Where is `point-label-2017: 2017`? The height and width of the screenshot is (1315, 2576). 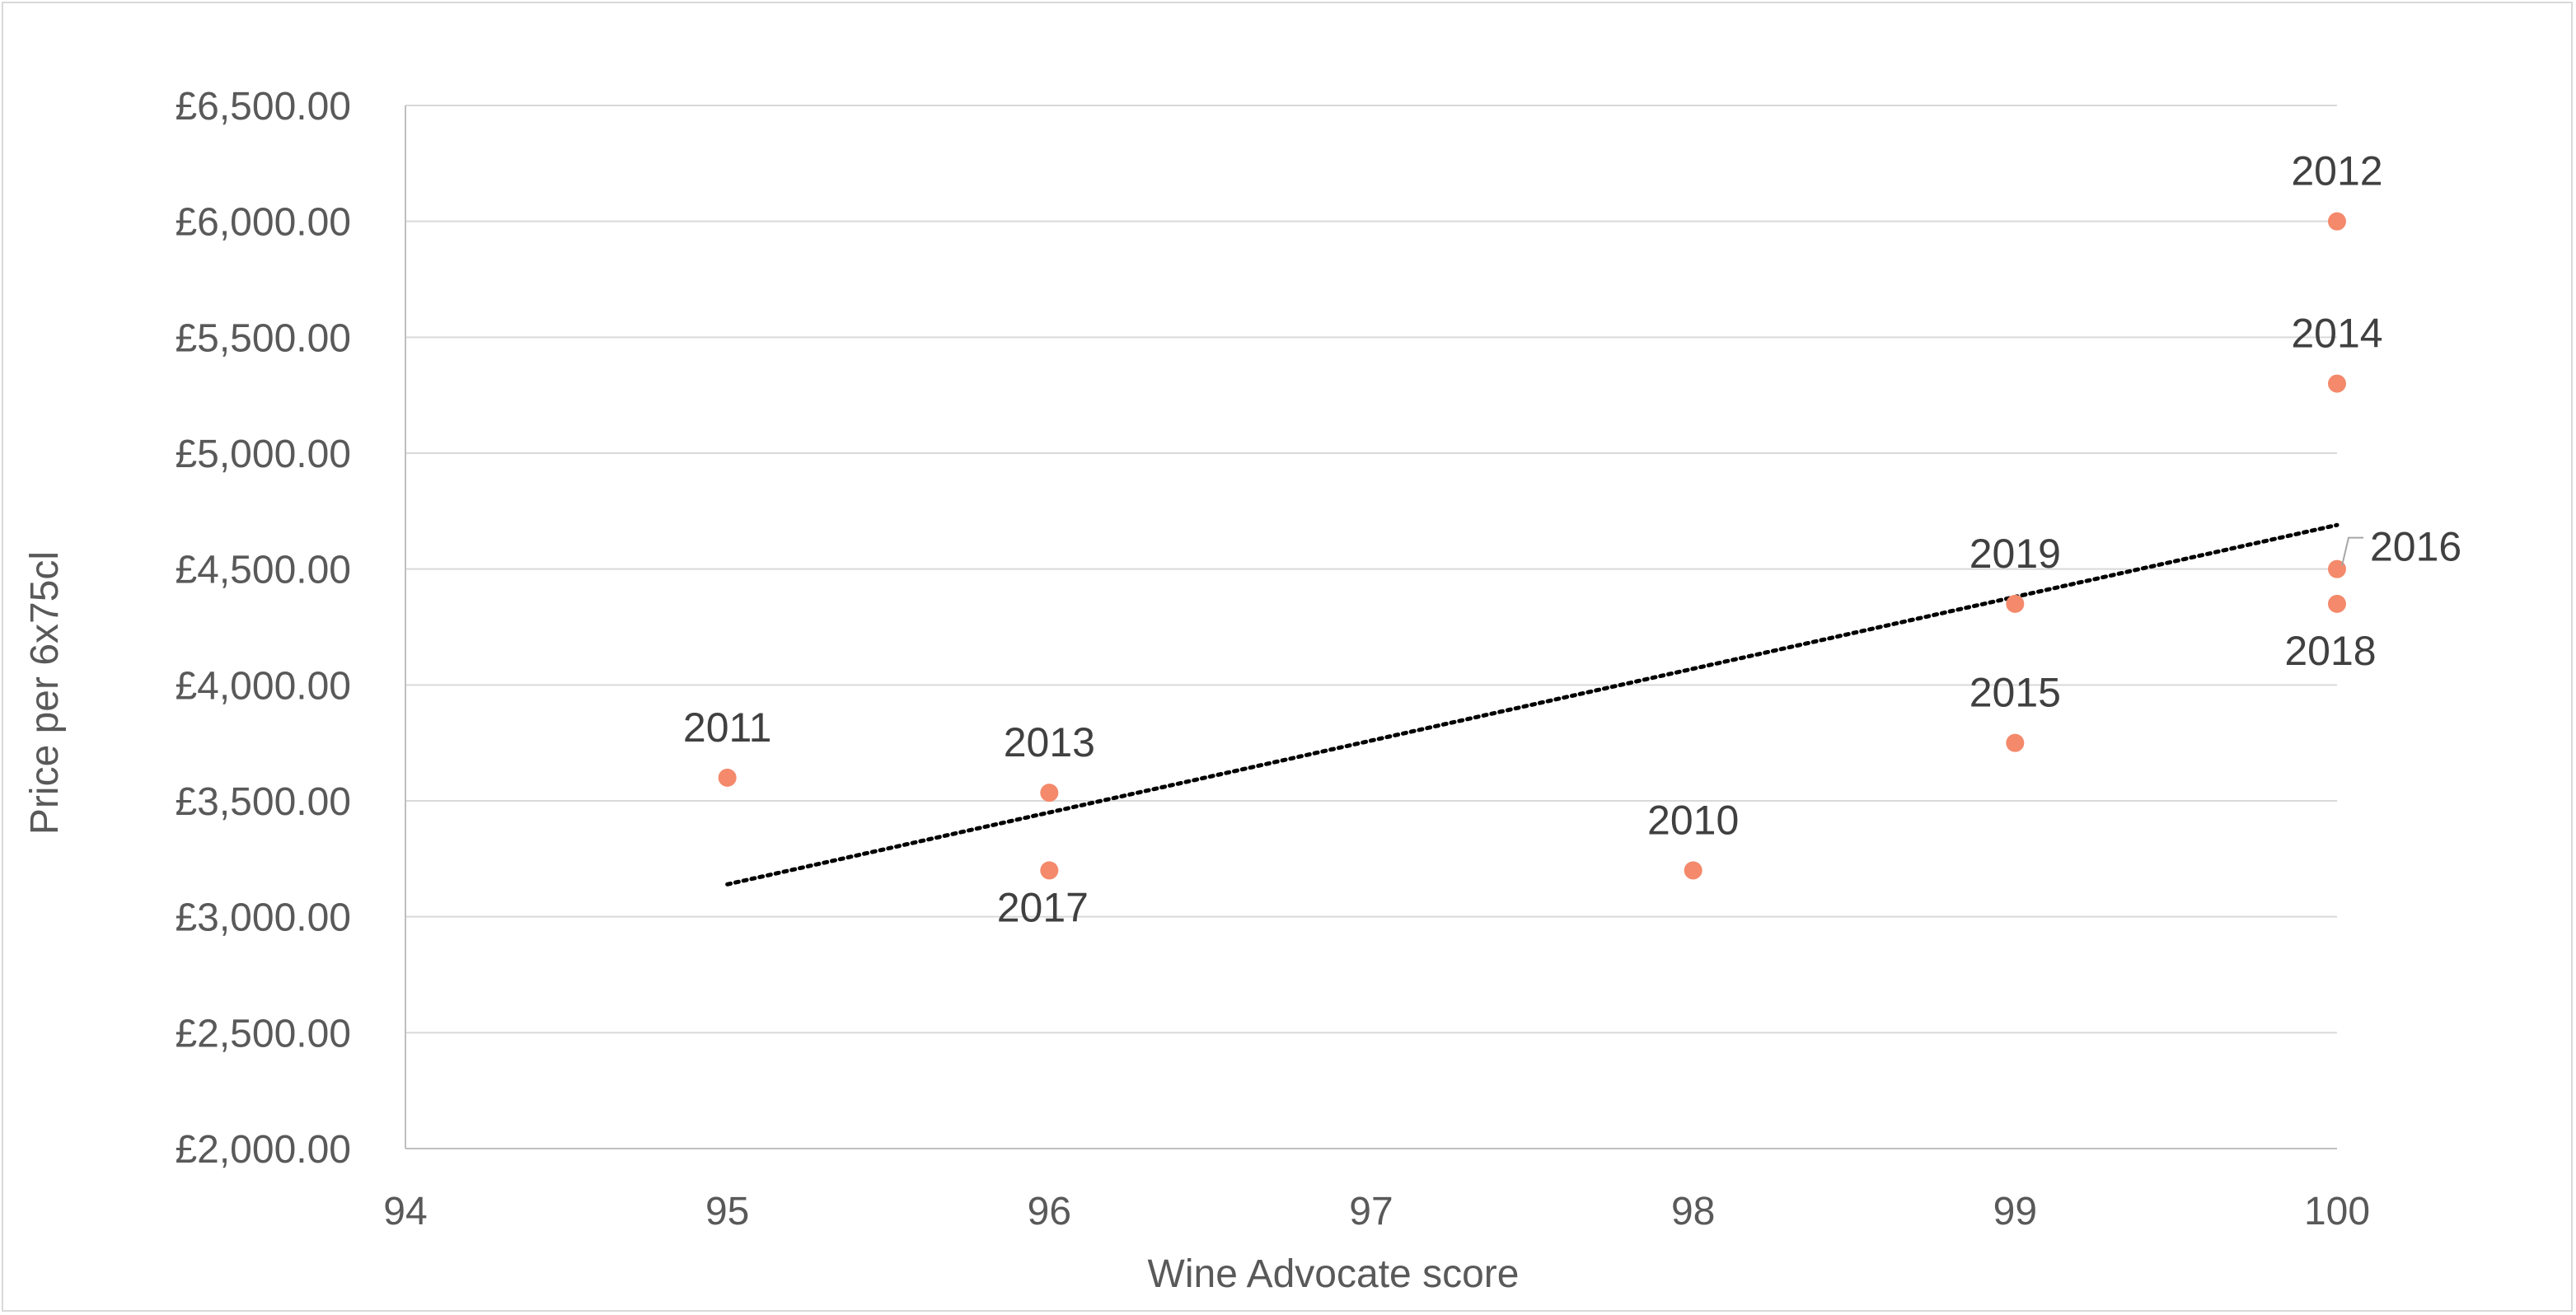
point-label-2017: 2017 is located at coordinates (1043, 907).